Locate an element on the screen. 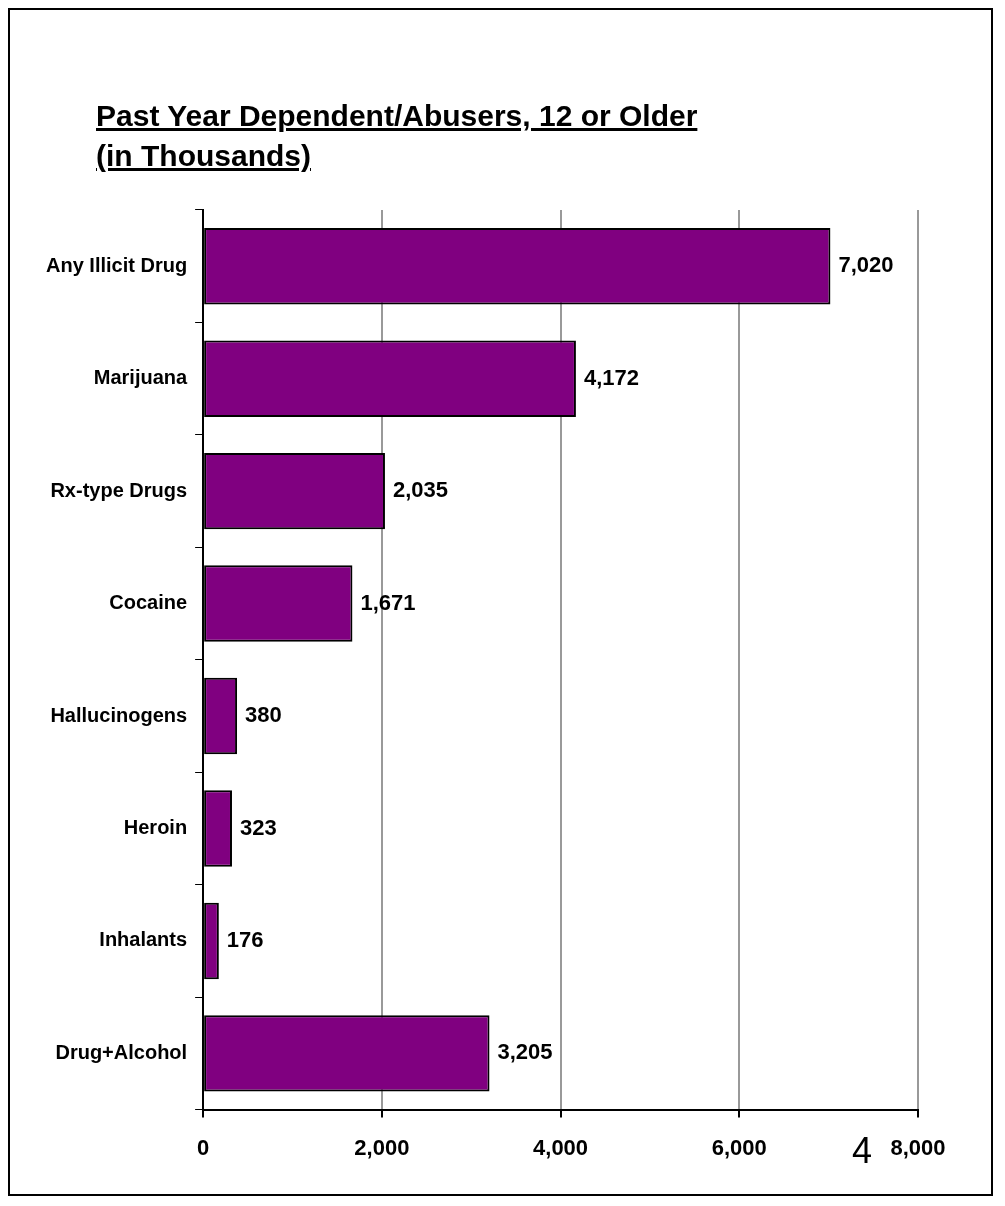 This screenshot has width=1005, height=1206. x-tick-label: 0 is located at coordinates (203, 1147).